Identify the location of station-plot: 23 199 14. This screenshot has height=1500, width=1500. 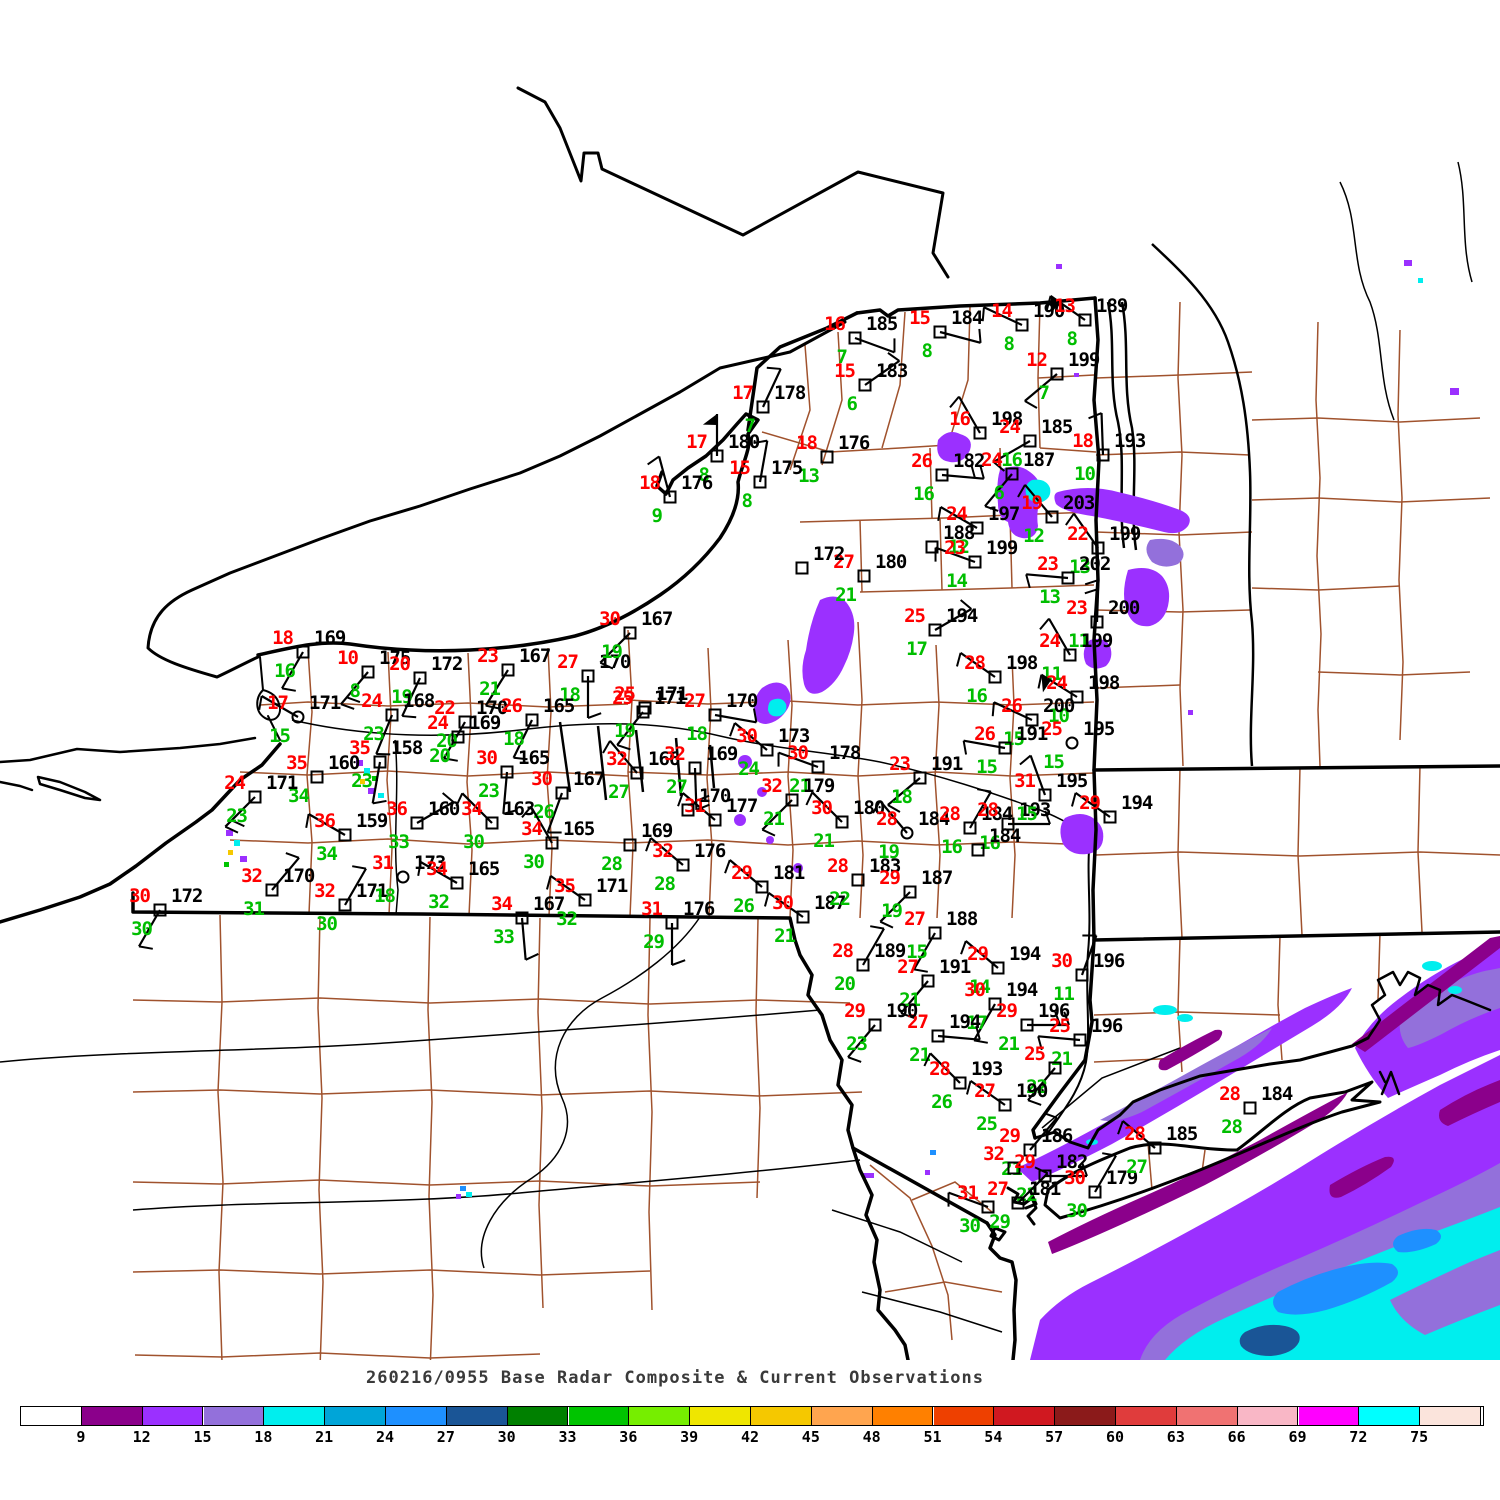
(976, 564).